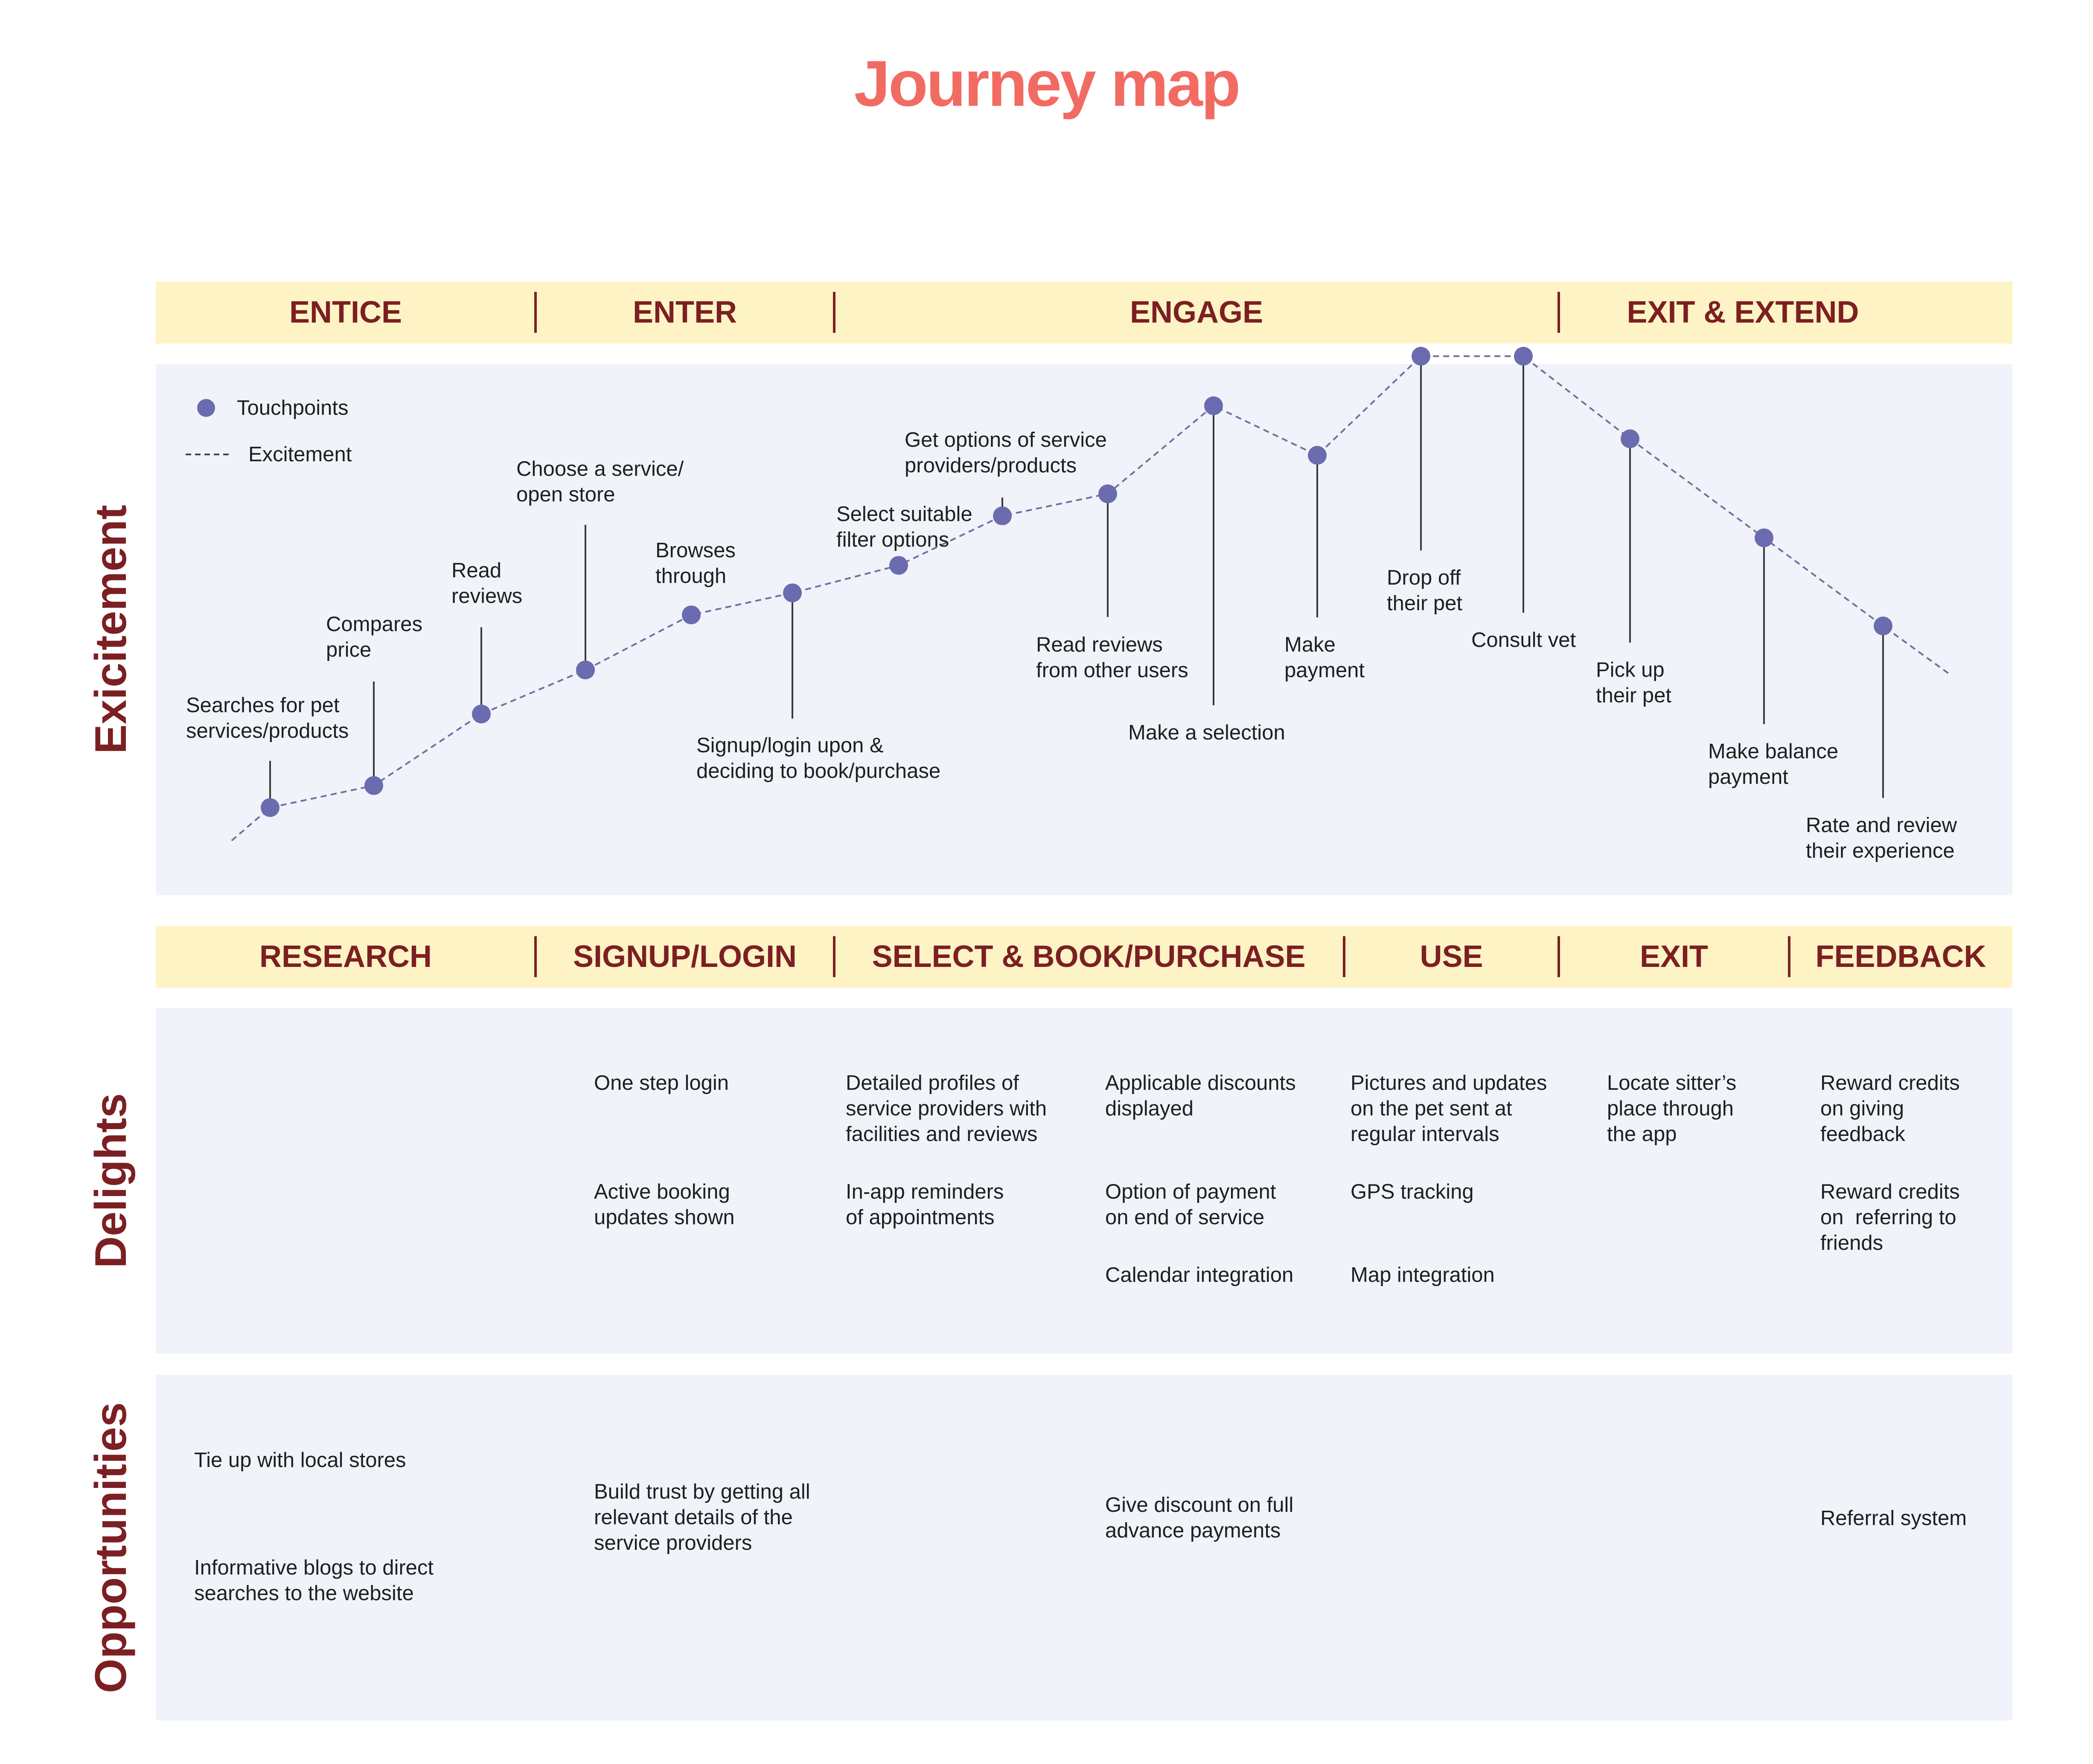 Image resolution: width=2093 pixels, height=1764 pixels. Describe the element at coordinates (345, 312) in the screenshot. I see `phase-entice: ENTICE` at that location.